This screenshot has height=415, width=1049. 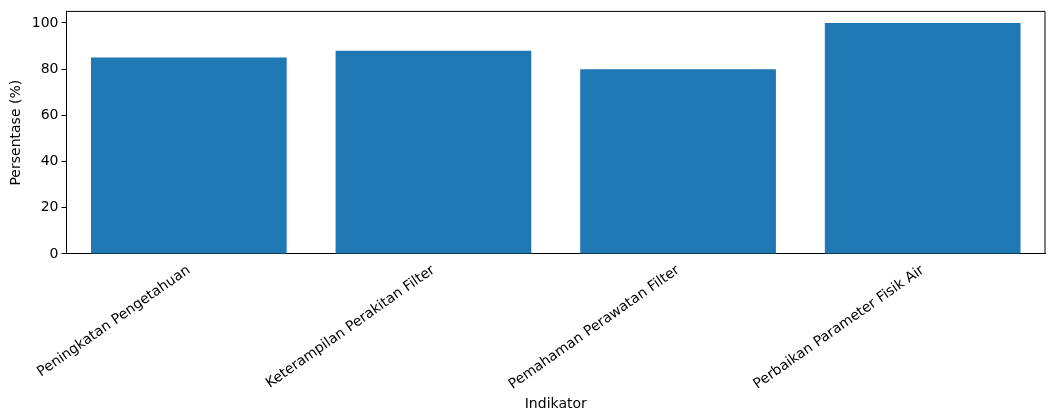 I want to click on y-tick-label: 100, so click(x=45, y=21).